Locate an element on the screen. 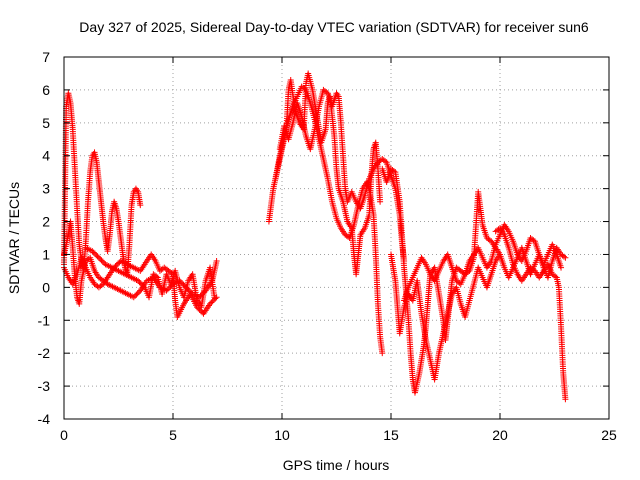 The image size is (640, 480). y-tick-label: 0 is located at coordinates (46, 287).